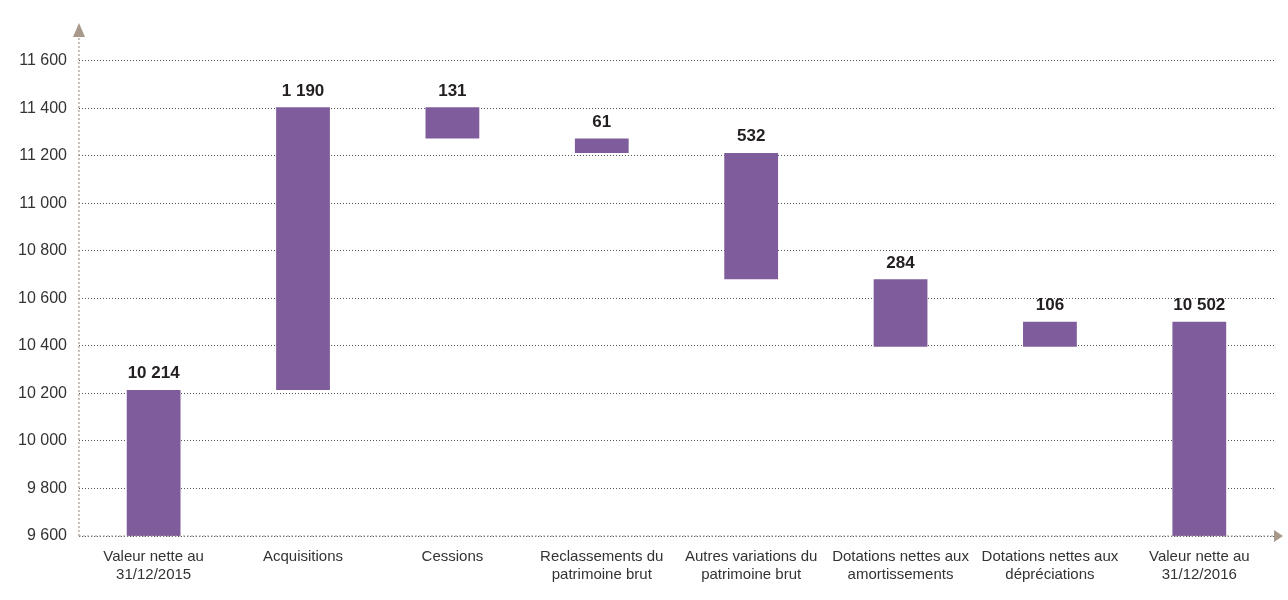 The width and height of the screenshot is (1288, 600). I want to click on y-tick-label: 10 400, so click(43, 345).